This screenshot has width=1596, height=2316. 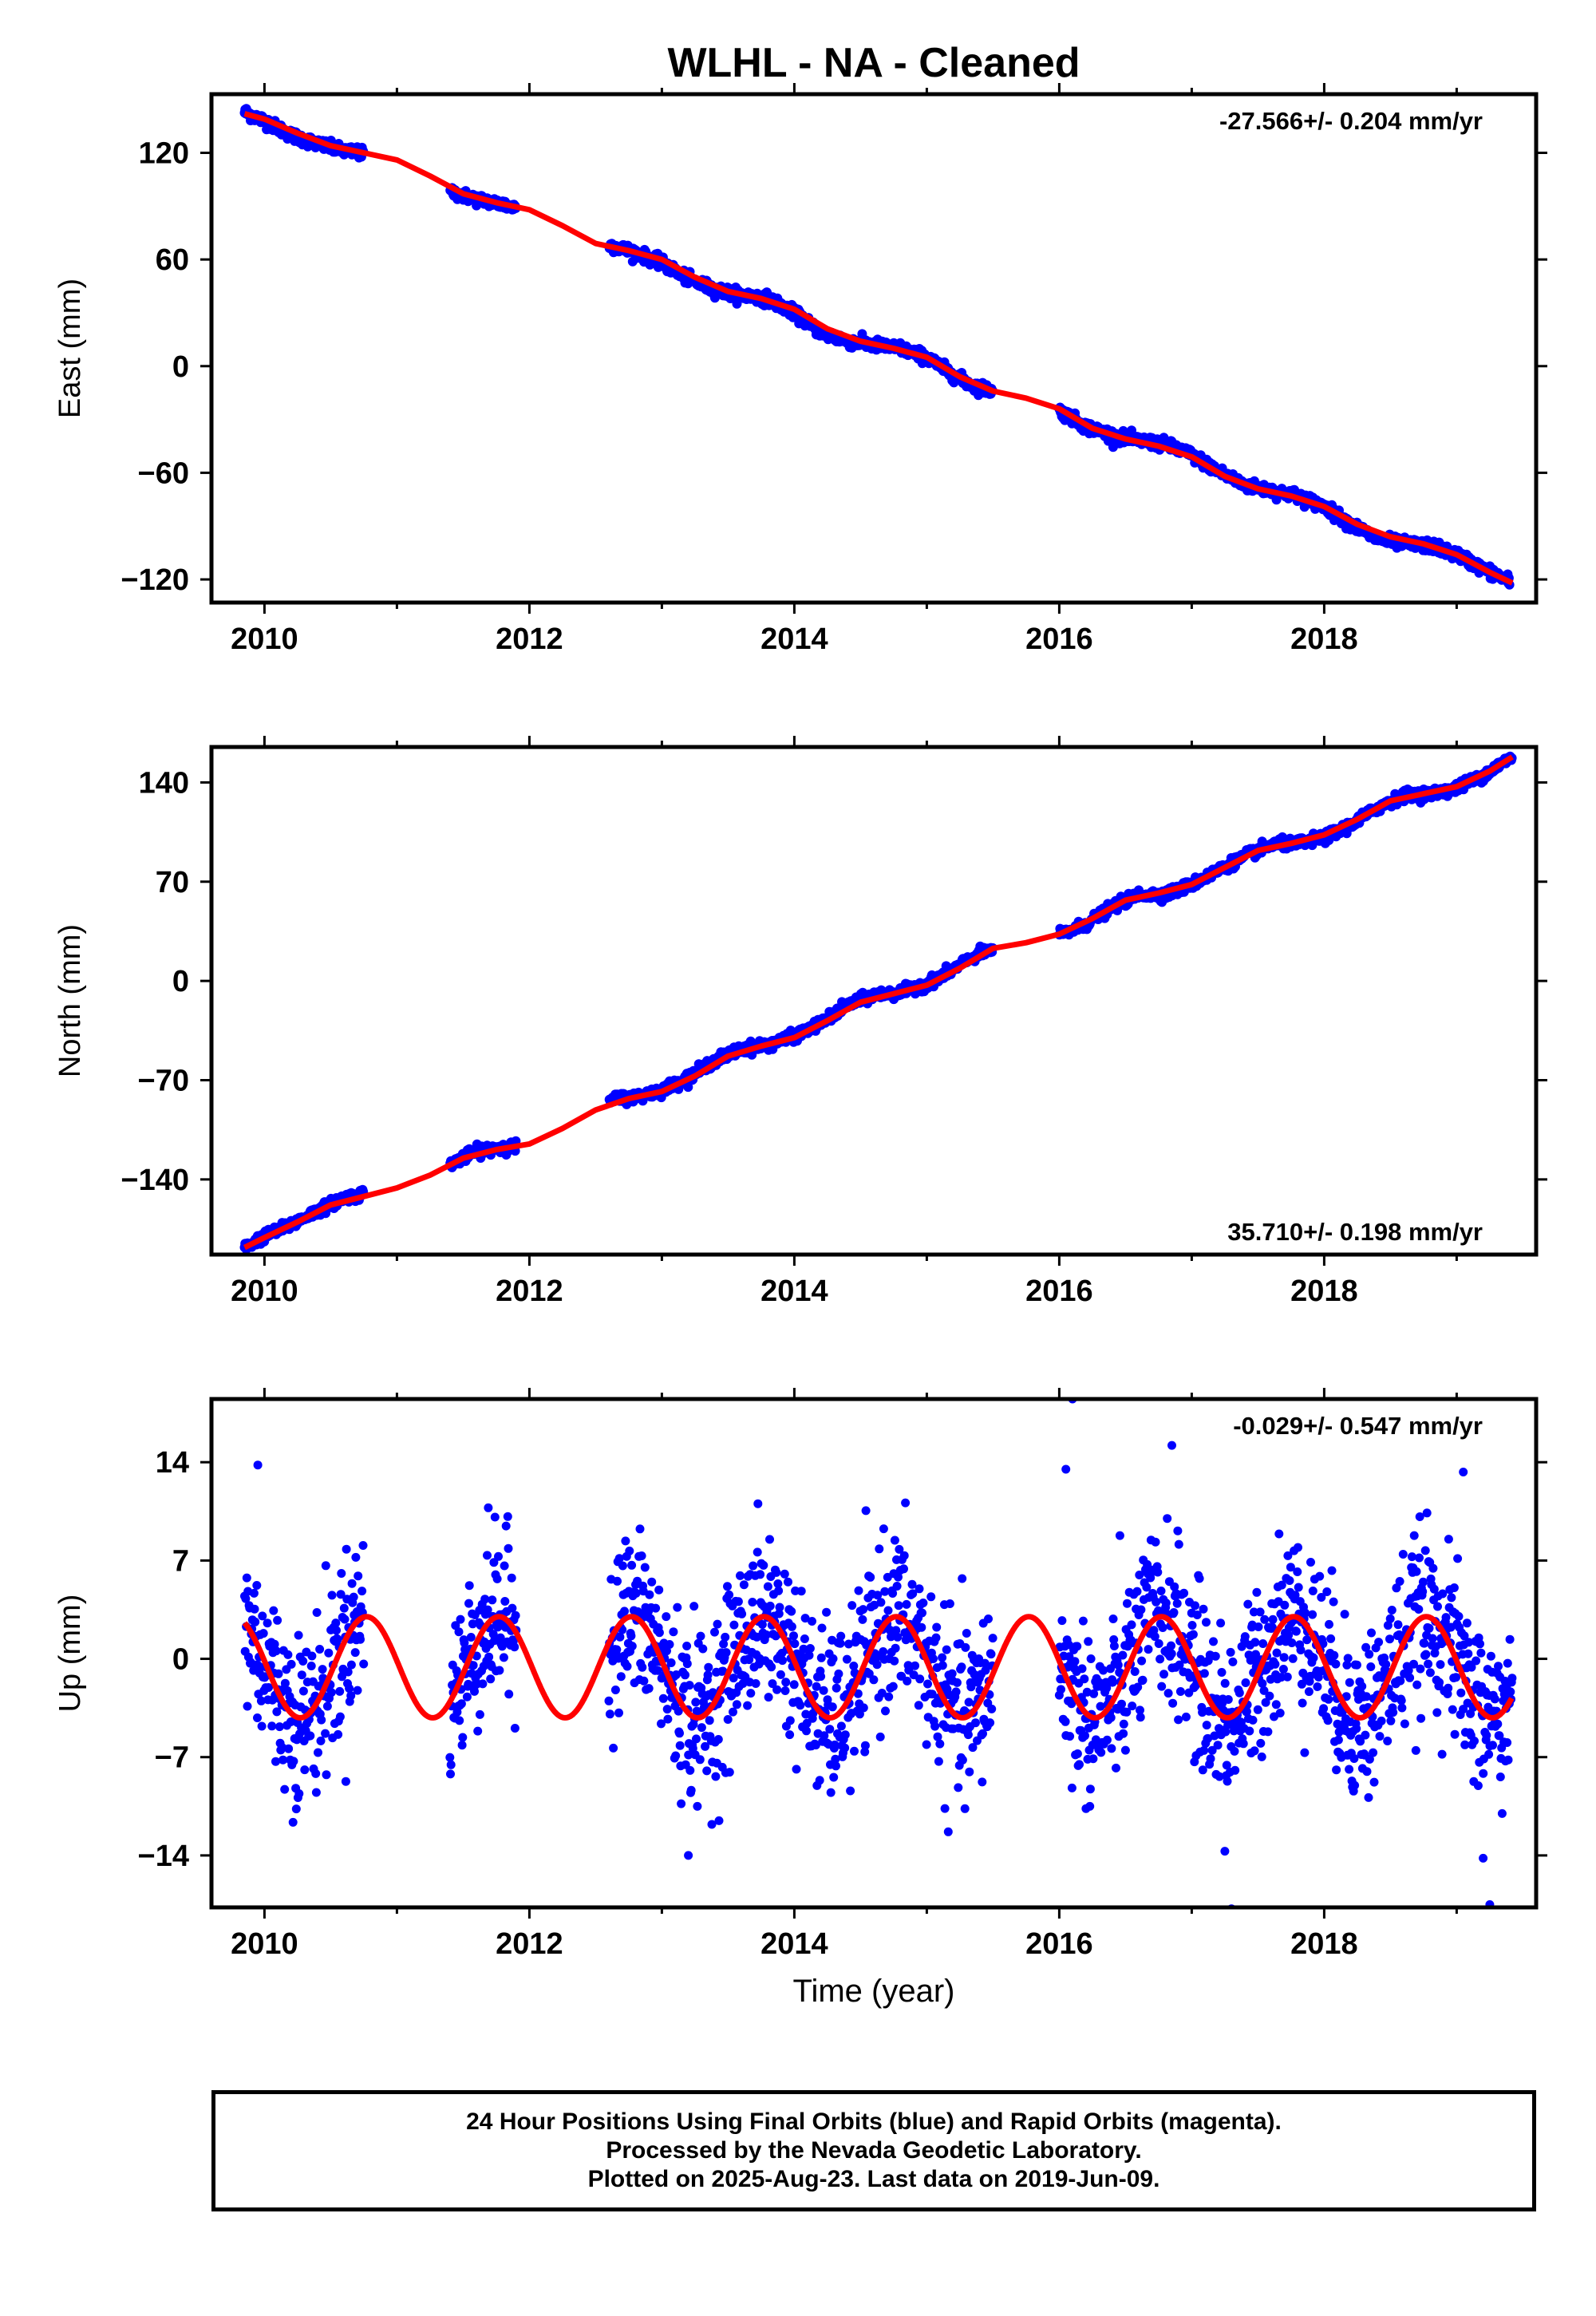 What do you see at coordinates (1059, 1291) in the screenshot?
I see `north-x-tick-label: 2016` at bounding box center [1059, 1291].